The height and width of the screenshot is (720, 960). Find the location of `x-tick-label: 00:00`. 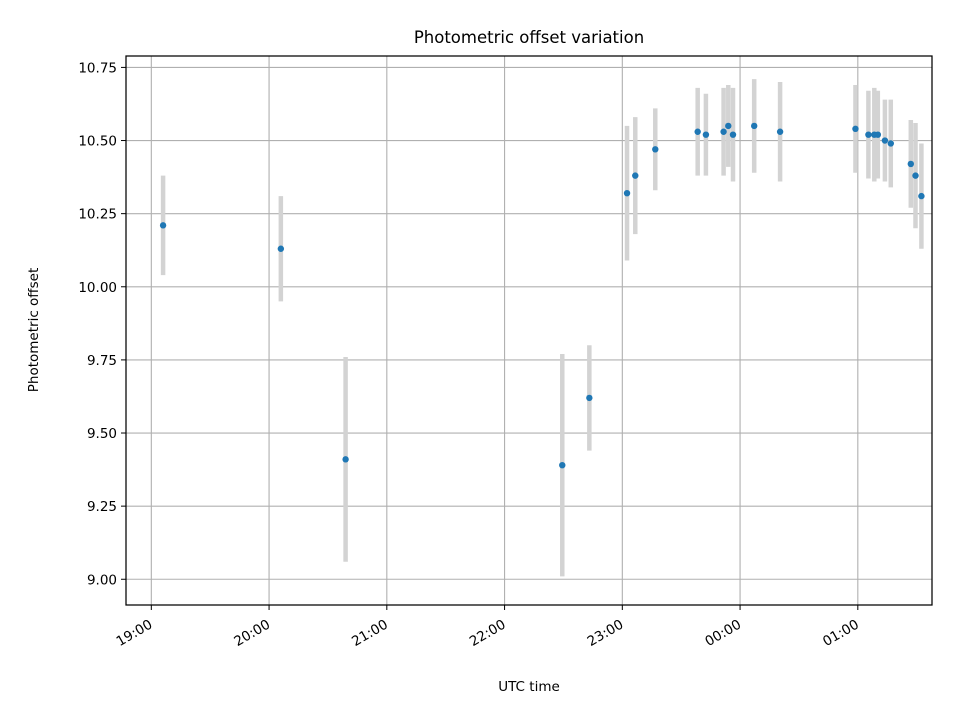

x-tick-label: 00:00 is located at coordinates (723, 633).